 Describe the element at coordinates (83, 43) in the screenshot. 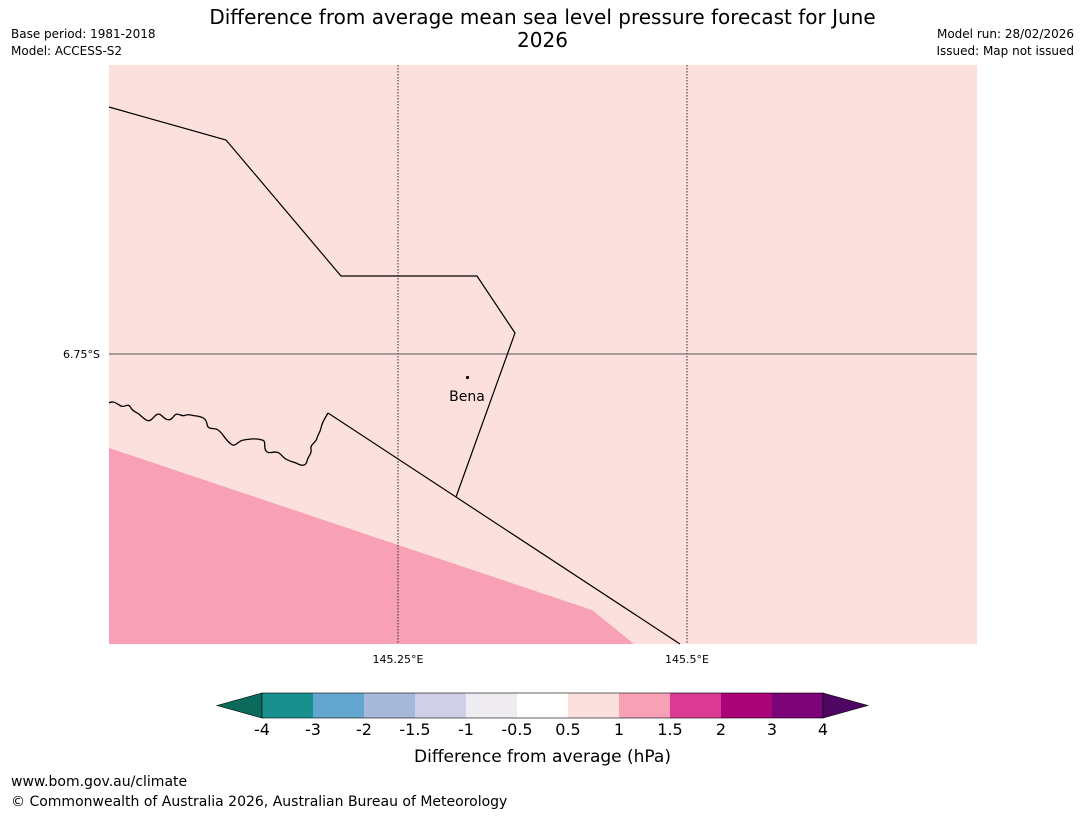

I see `meta-left: Base period: 1981-2018 Model: ACCESS-S2` at that location.